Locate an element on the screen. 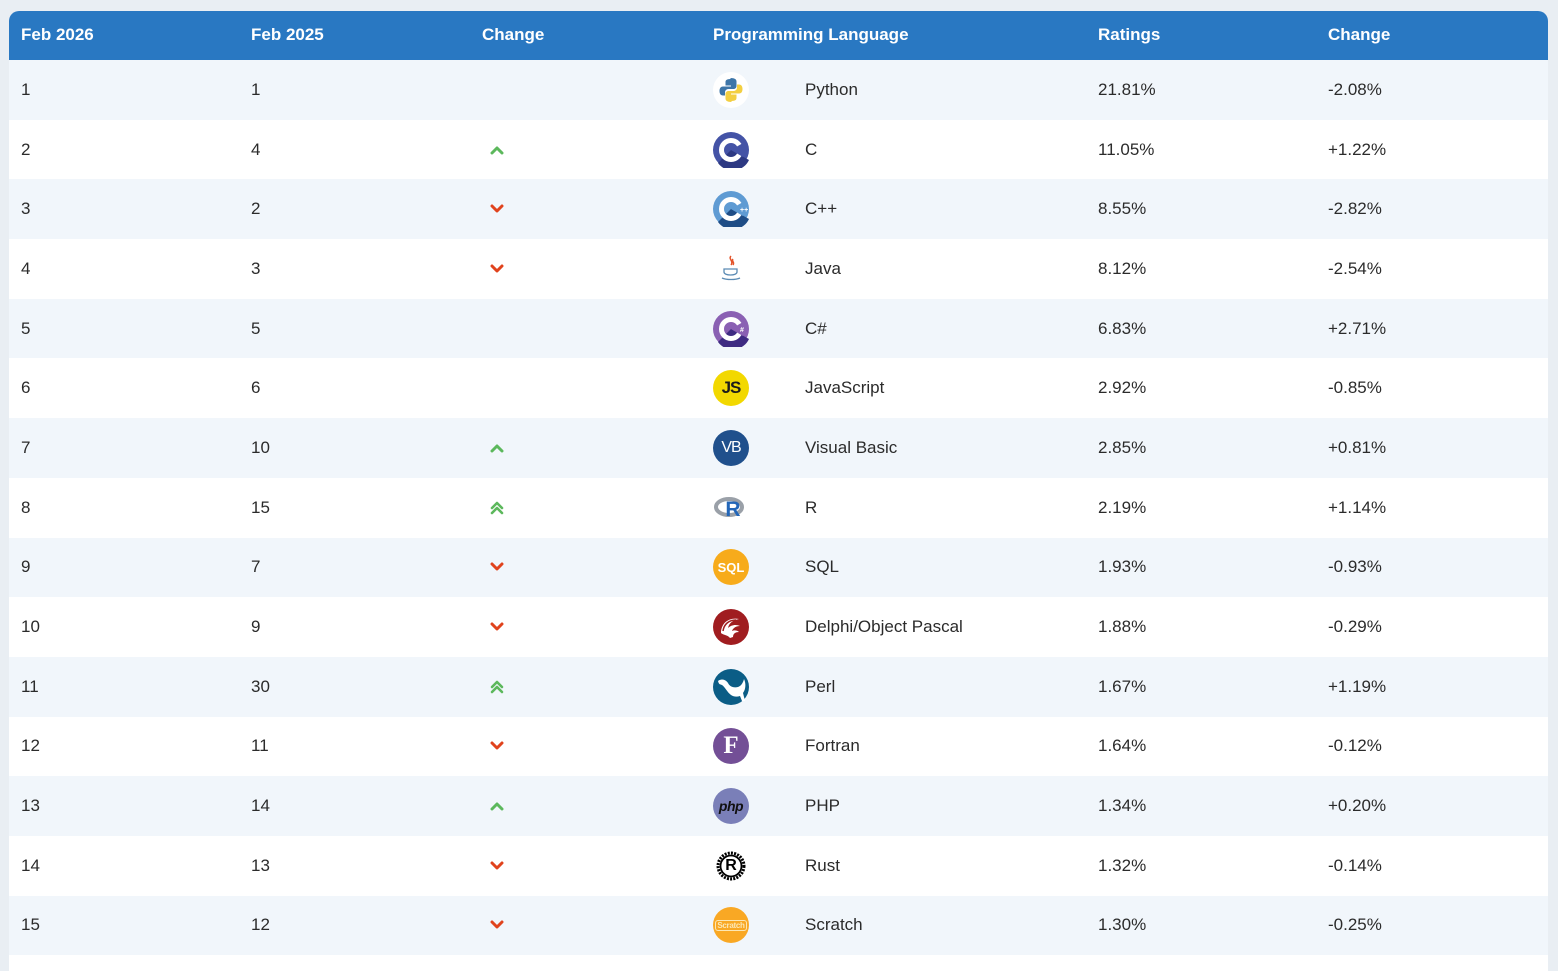  language-name: Scratch is located at coordinates (834, 925).